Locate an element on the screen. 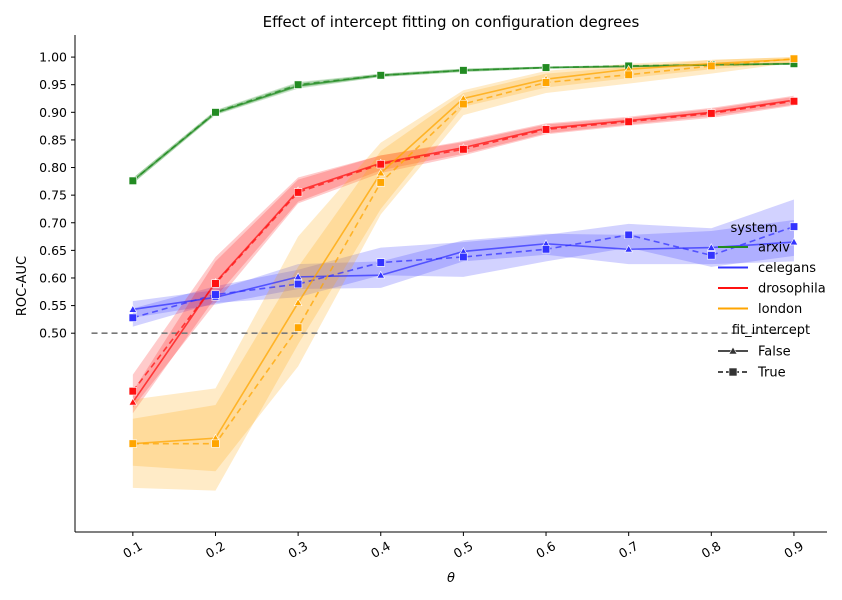 This screenshot has height=600, width=842. y-tick-label: 0.90 is located at coordinates (53, 112).